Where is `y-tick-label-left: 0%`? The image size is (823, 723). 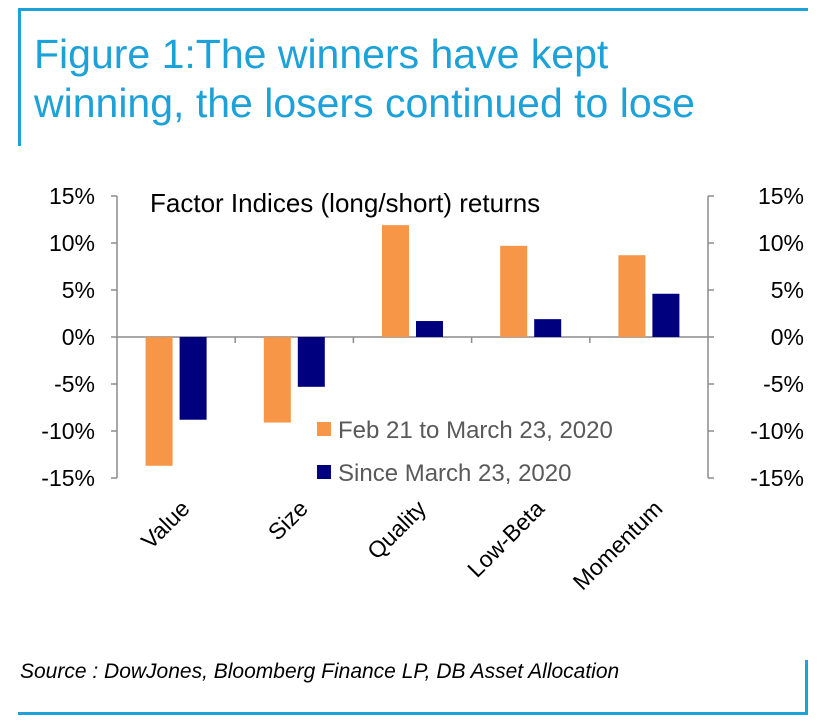 y-tick-label-left: 0% is located at coordinates (78, 337).